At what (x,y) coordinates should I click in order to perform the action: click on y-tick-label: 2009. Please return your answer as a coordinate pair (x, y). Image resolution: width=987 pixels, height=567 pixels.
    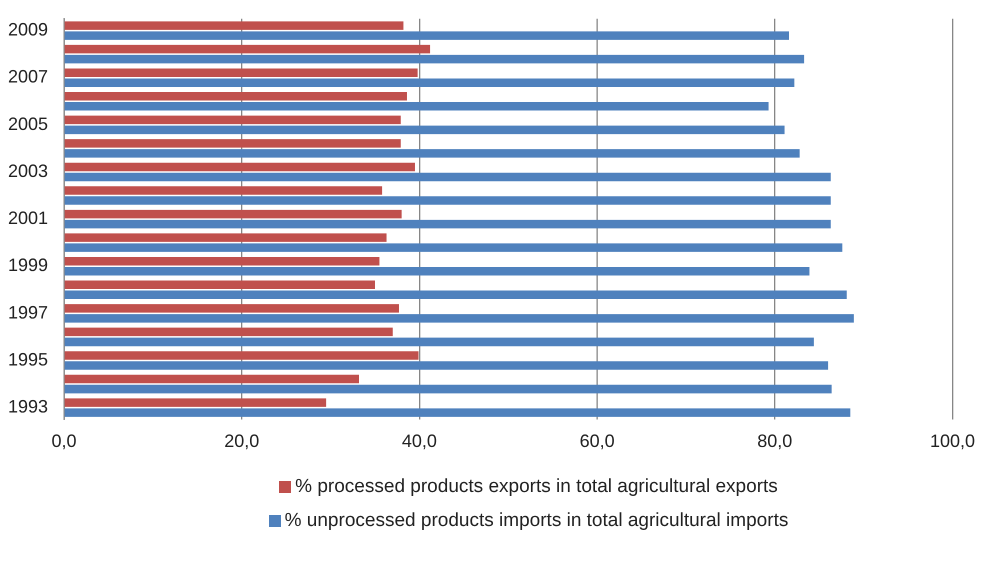
    Looking at the image, I should click on (28, 30).